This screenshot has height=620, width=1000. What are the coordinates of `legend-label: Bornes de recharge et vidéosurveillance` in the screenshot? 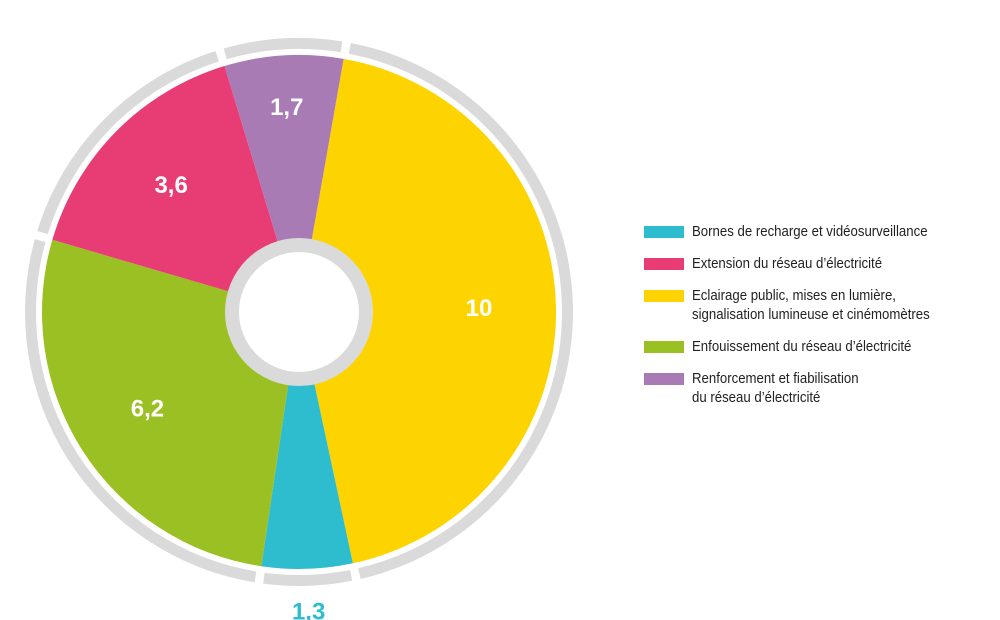 It's located at (810, 231).